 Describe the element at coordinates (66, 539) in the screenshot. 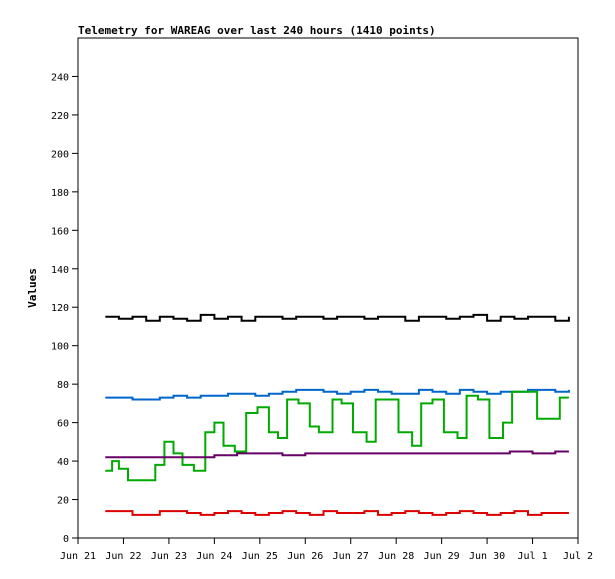

I see `y-tick-label: 0` at that location.